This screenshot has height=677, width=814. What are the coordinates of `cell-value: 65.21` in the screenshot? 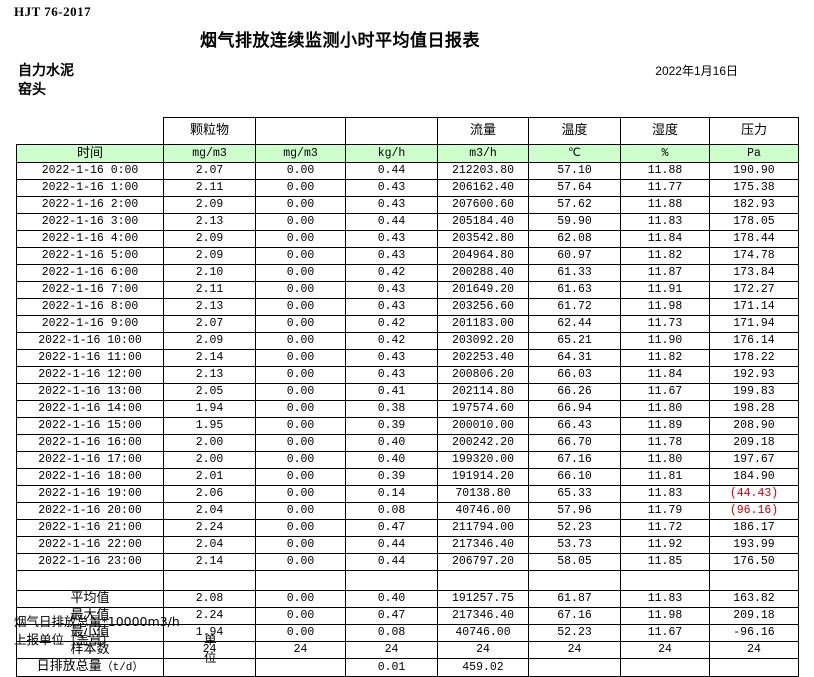 It's located at (574, 341).